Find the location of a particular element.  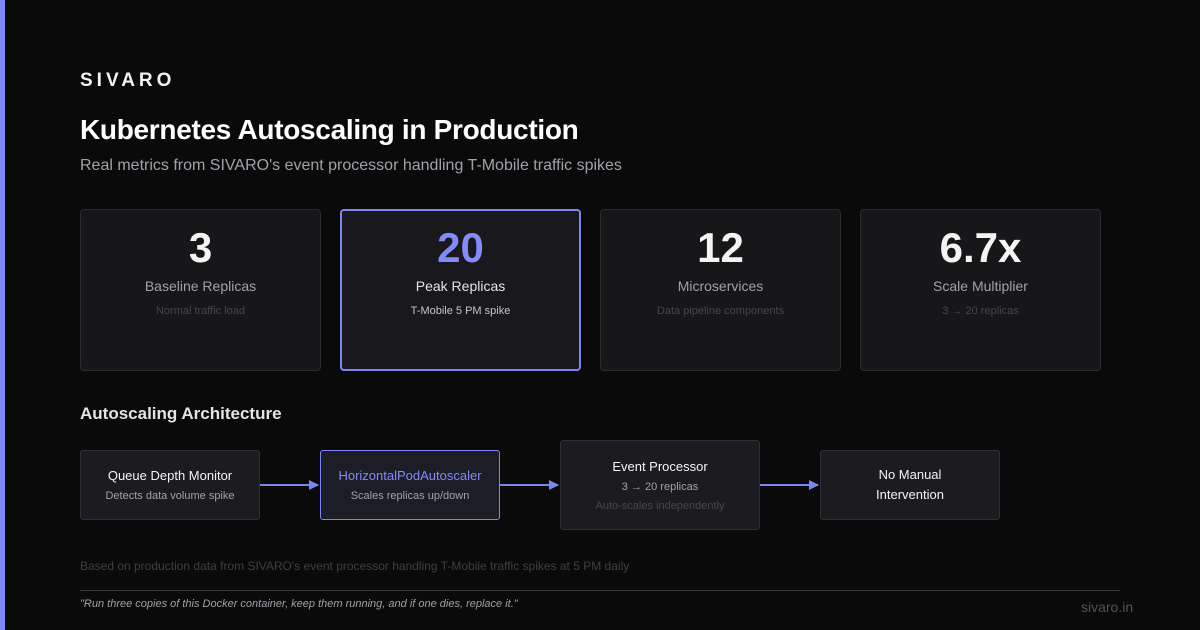

architecture-section-title: Autoscaling Architecture is located at coordinates (181, 413).